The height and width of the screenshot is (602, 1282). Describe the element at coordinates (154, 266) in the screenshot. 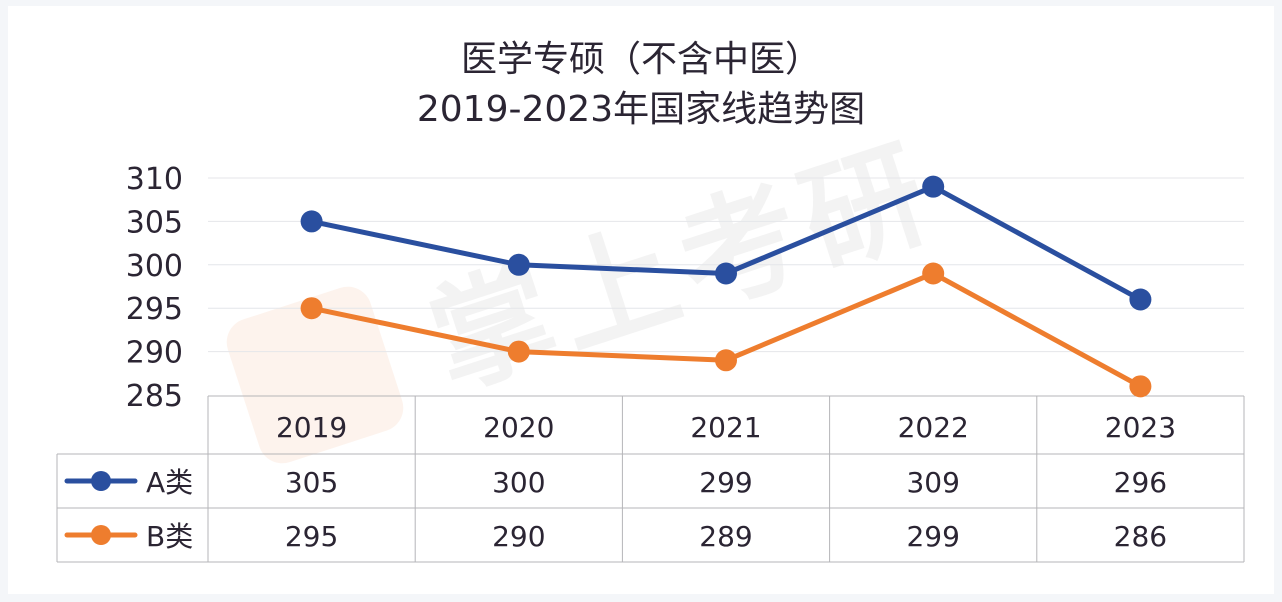

I see `y-tick-label: 300` at that location.